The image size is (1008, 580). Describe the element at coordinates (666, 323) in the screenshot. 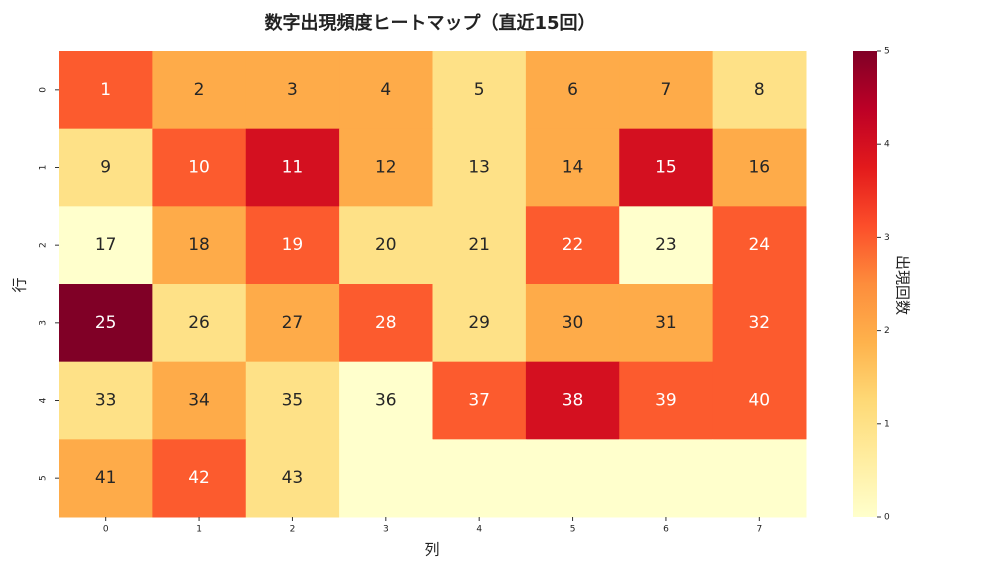

I see `cell-annotation: 31` at that location.